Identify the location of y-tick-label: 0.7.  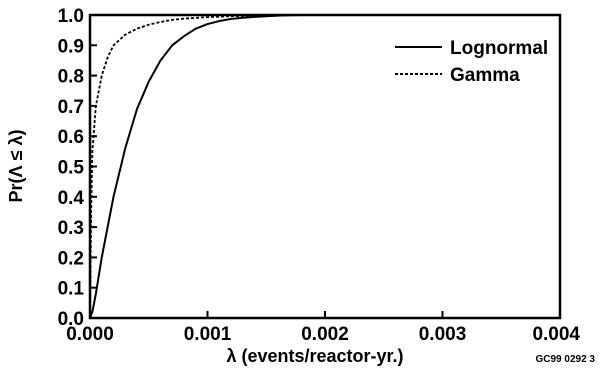
(71, 107).